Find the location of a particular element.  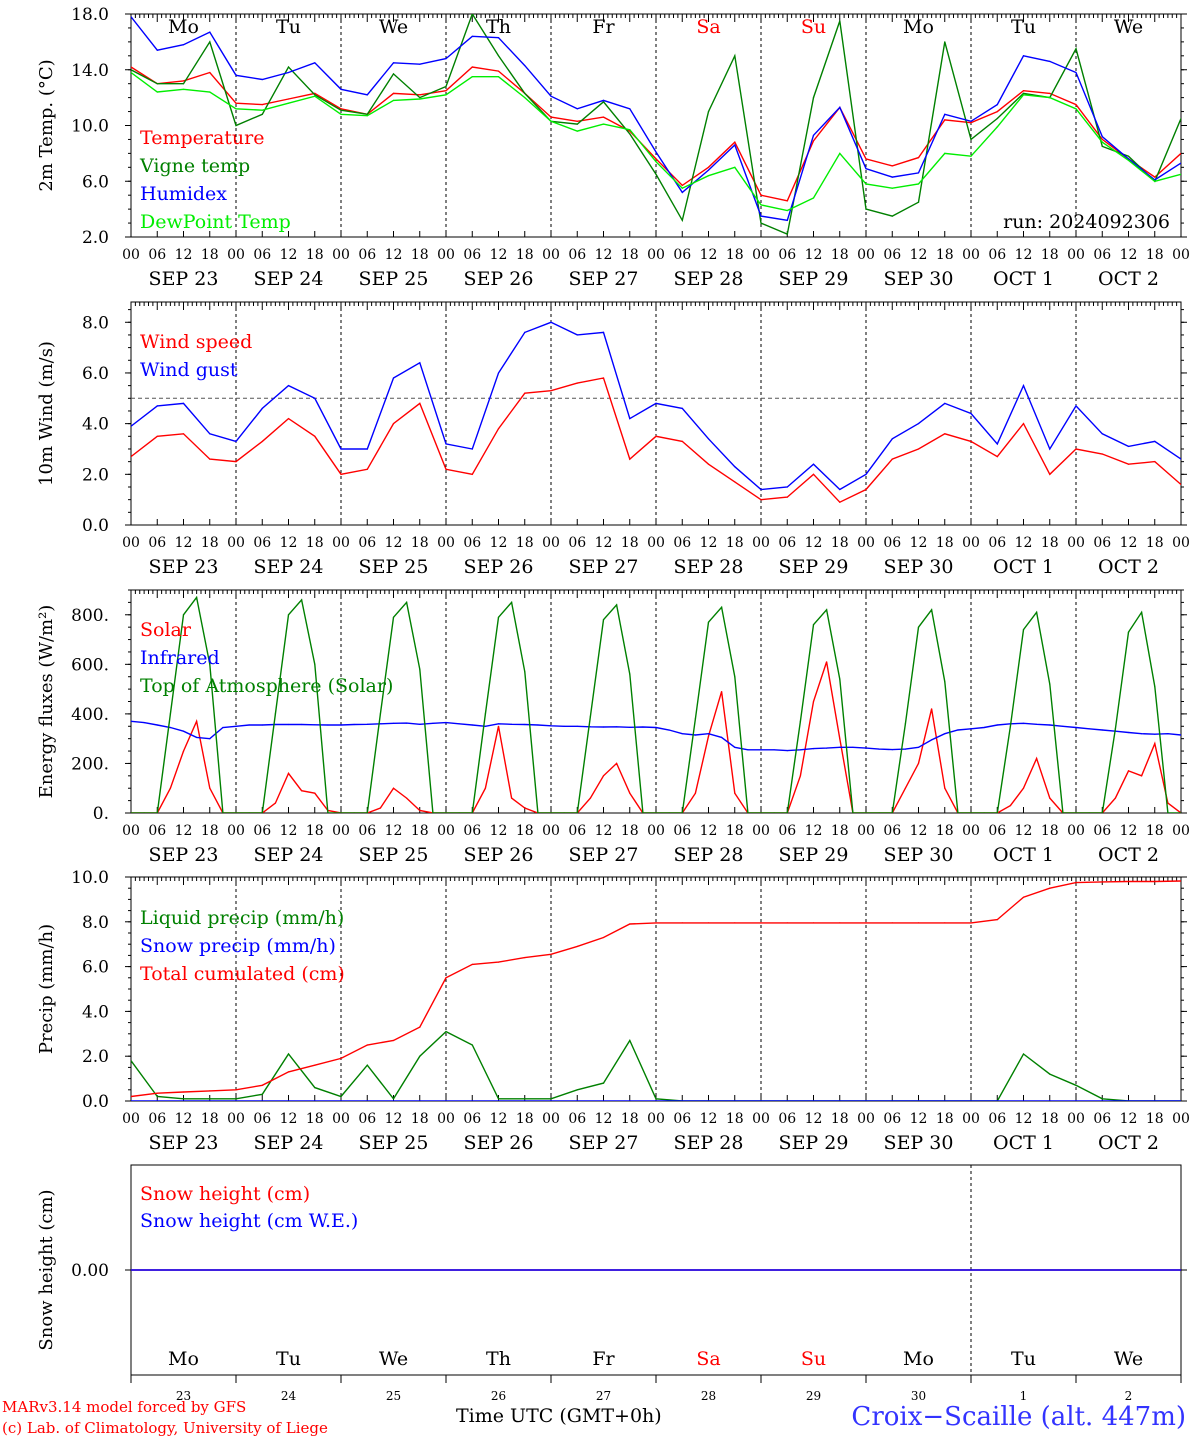

station-label: Croix−Scaille (alt. 447m) is located at coordinates (1018, 1417).